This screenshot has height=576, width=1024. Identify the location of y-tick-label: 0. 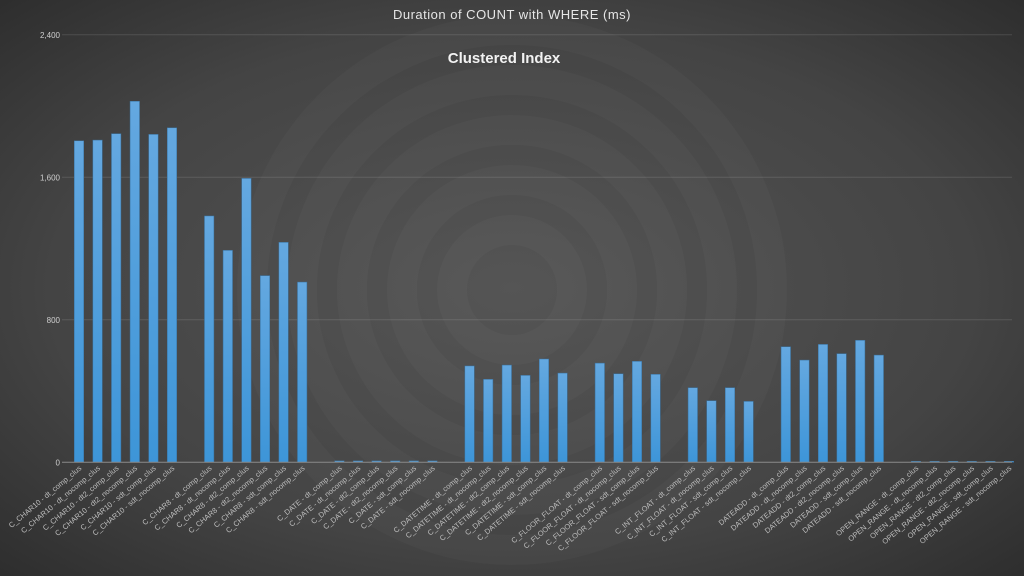
(58, 462).